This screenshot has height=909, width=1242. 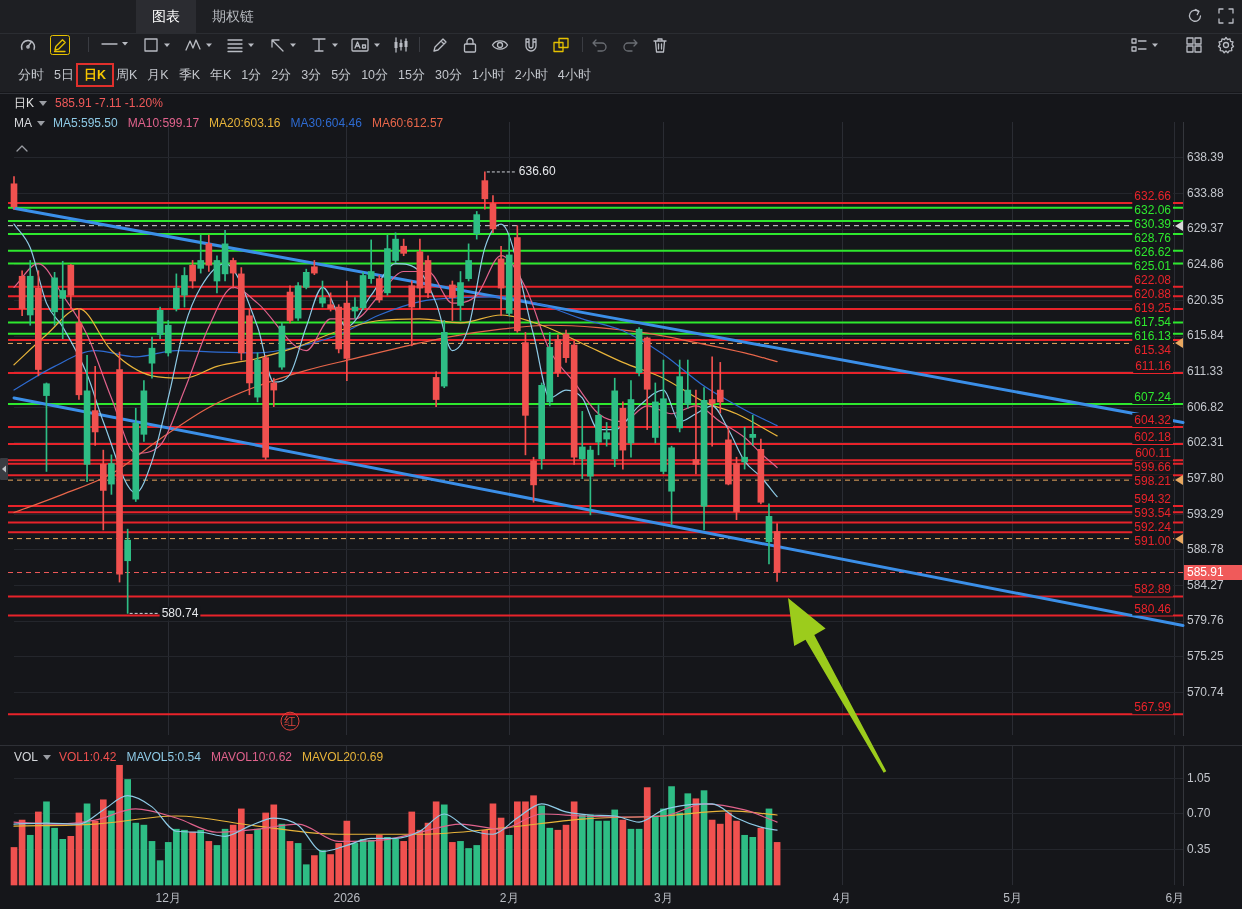 I want to click on y-tick-label: 1.05, so click(x=1199, y=777).